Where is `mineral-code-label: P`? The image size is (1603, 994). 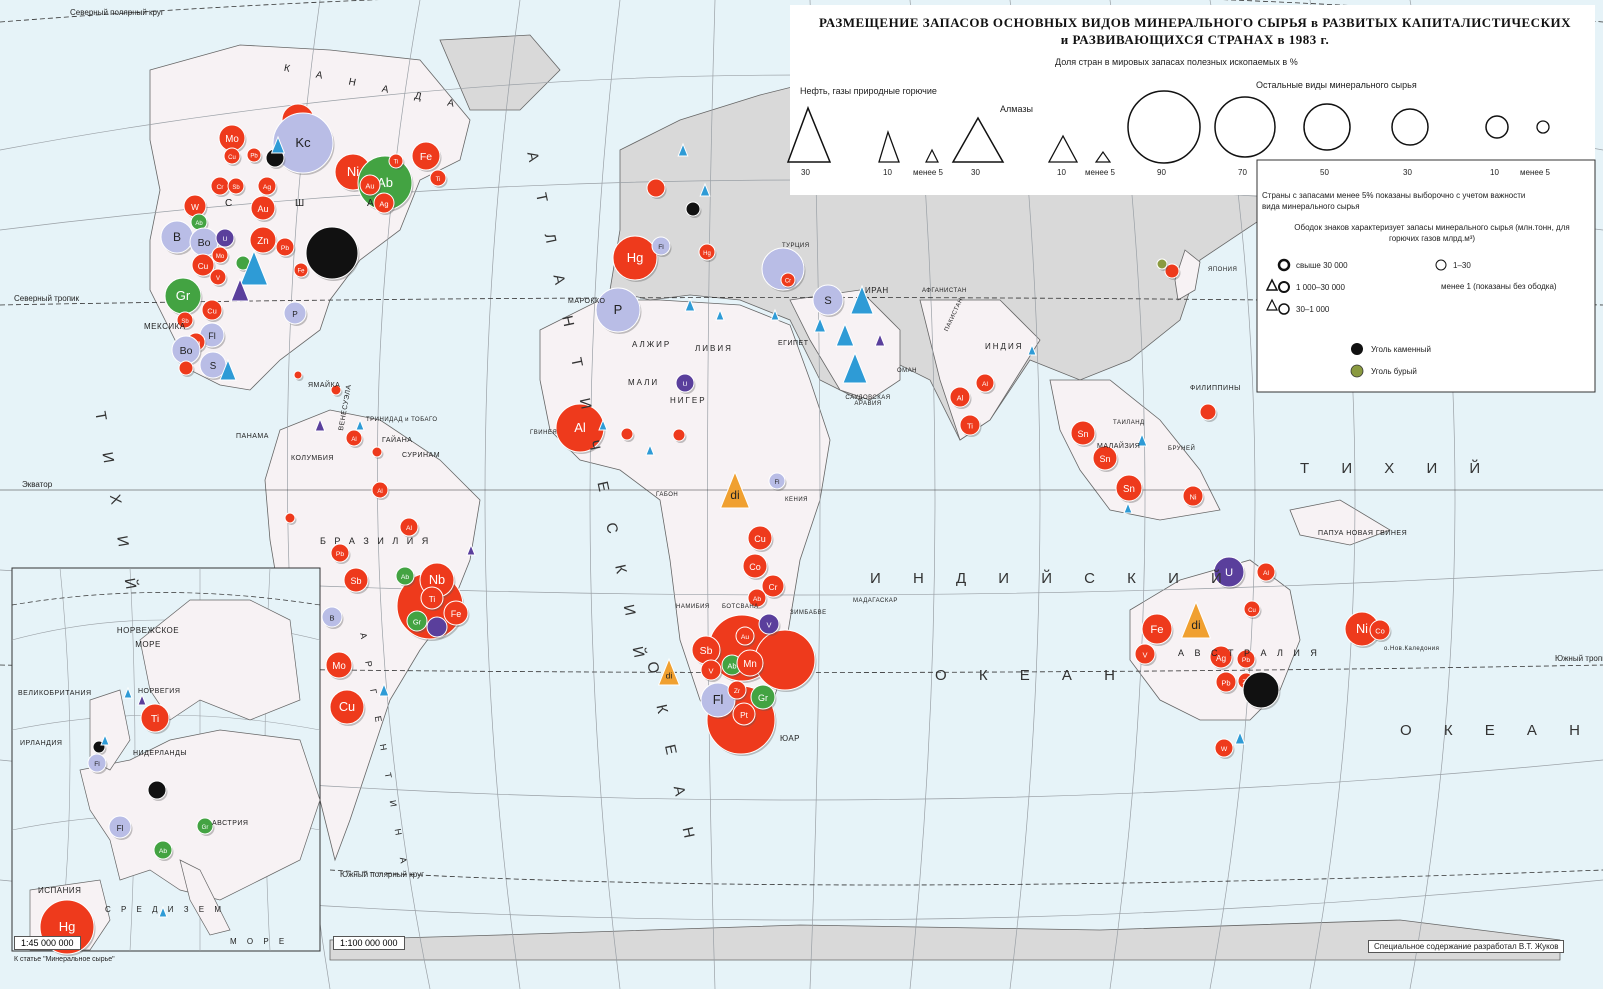
mineral-code-label: P is located at coordinates (618, 309).